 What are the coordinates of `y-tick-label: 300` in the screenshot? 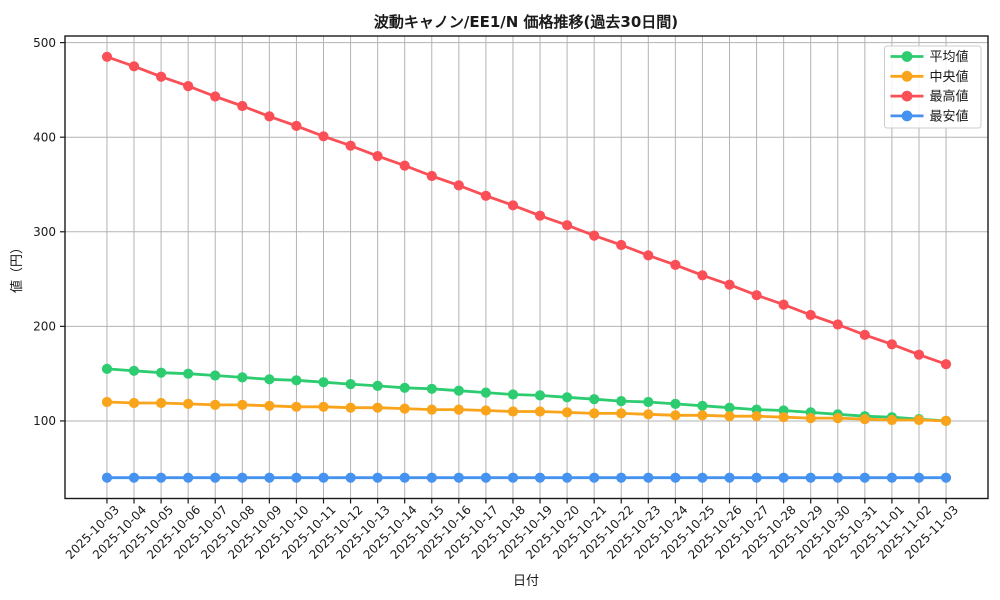 It's located at (44, 232).